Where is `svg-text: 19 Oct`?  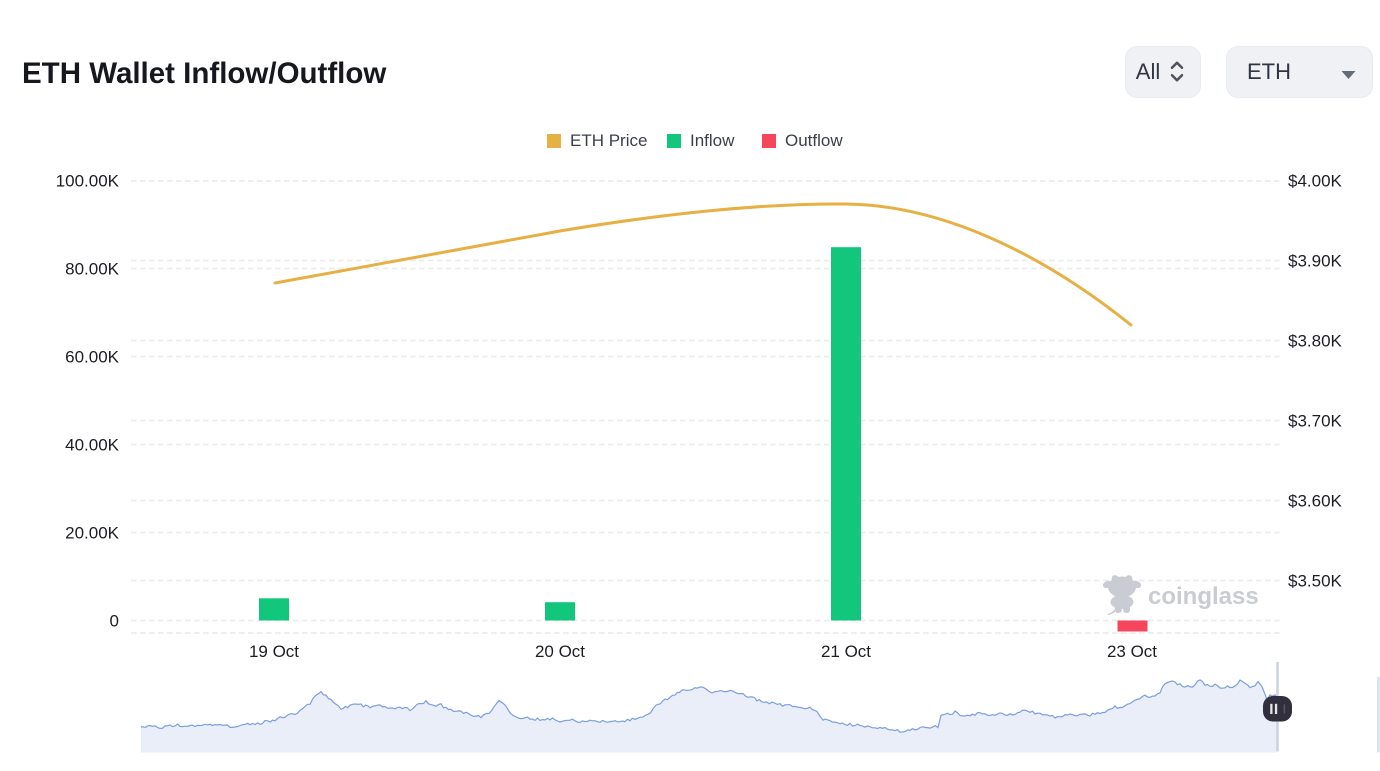 svg-text: 19 Oct is located at coordinates (274, 651).